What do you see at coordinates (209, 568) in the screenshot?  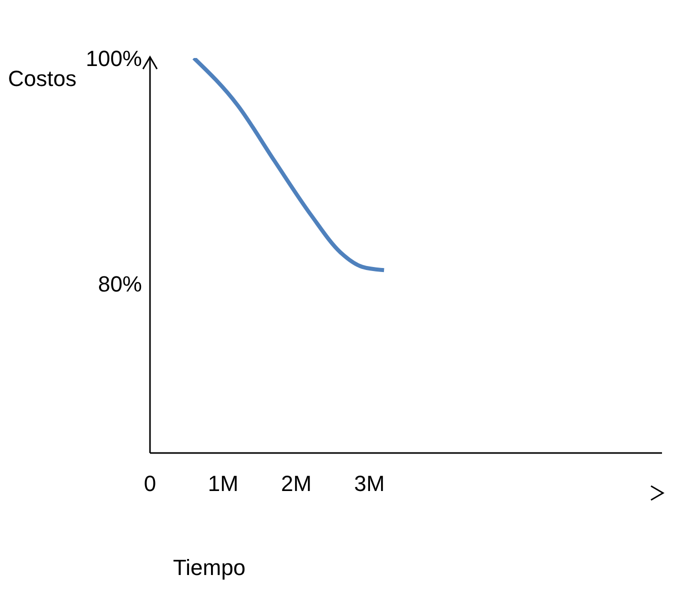 I see `x-axis-title: Tiempo` at bounding box center [209, 568].